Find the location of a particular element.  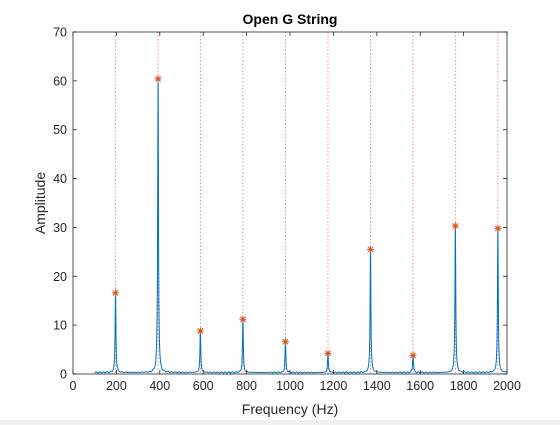

x-tick-label: 800 is located at coordinates (246, 386).